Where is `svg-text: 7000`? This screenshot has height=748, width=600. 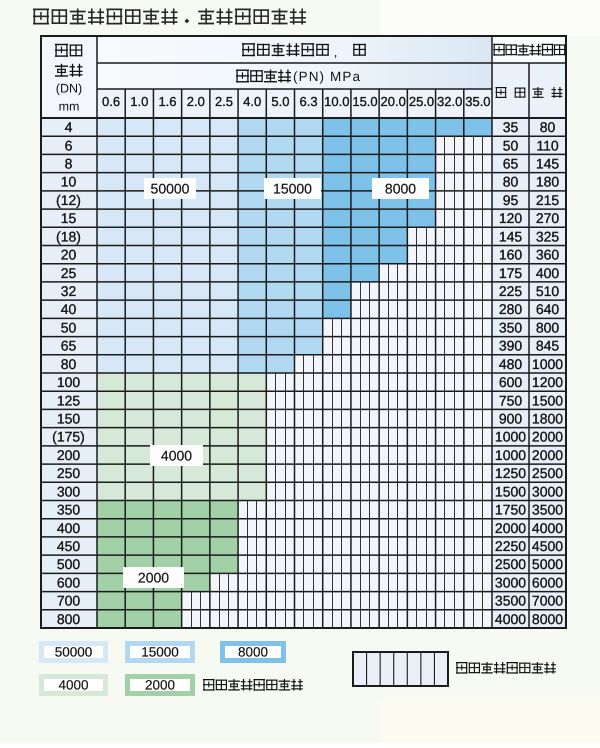 svg-text: 7000 is located at coordinates (547, 601).